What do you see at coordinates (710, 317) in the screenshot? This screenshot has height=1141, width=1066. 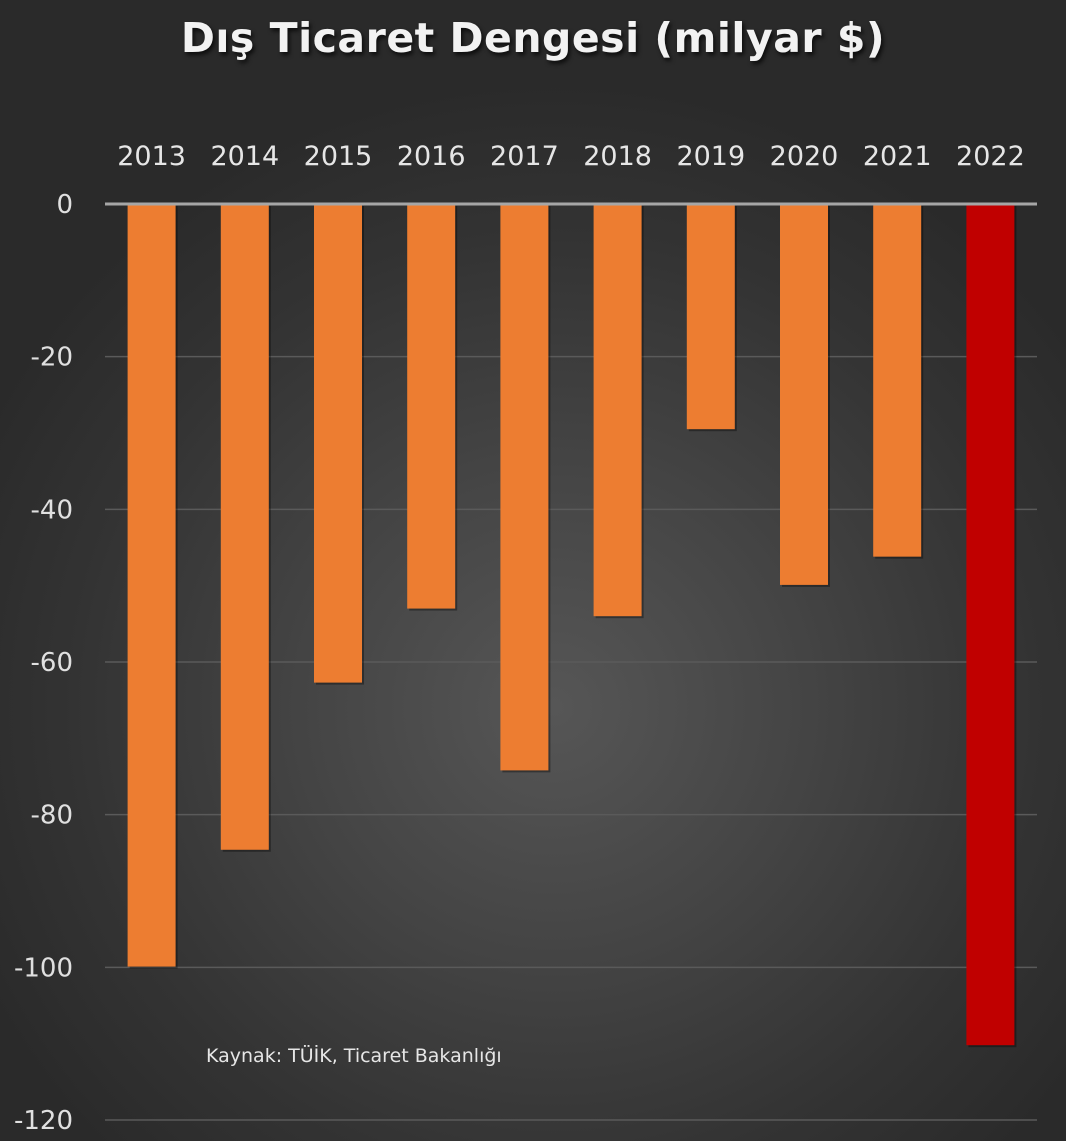 I see `bar-2019` at bounding box center [710, 317].